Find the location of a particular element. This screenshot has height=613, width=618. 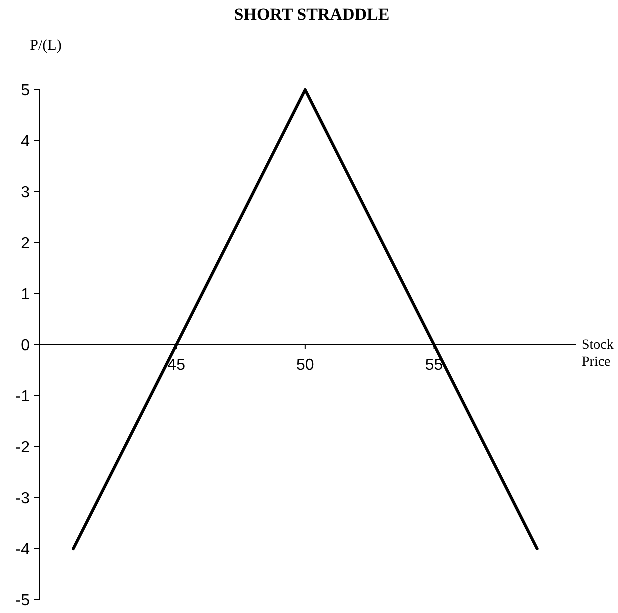

x-axis-title: Stock Price is located at coordinates (598, 354).